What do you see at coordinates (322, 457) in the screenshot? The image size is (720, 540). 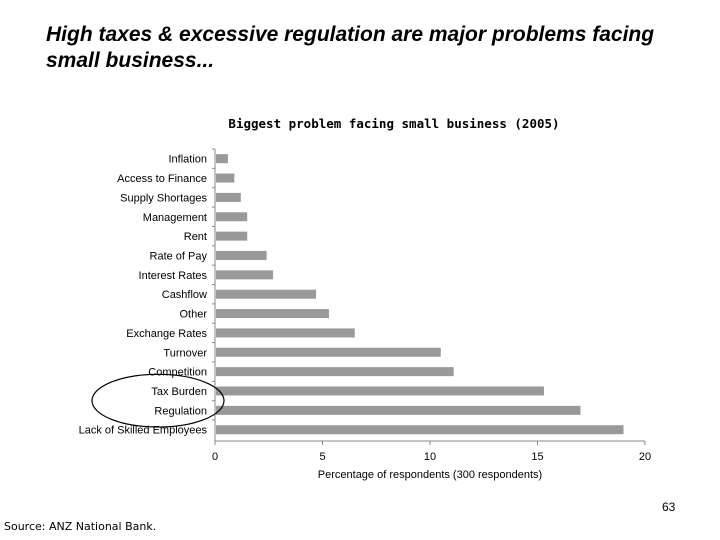 I see `x-tick-label: 5` at bounding box center [322, 457].